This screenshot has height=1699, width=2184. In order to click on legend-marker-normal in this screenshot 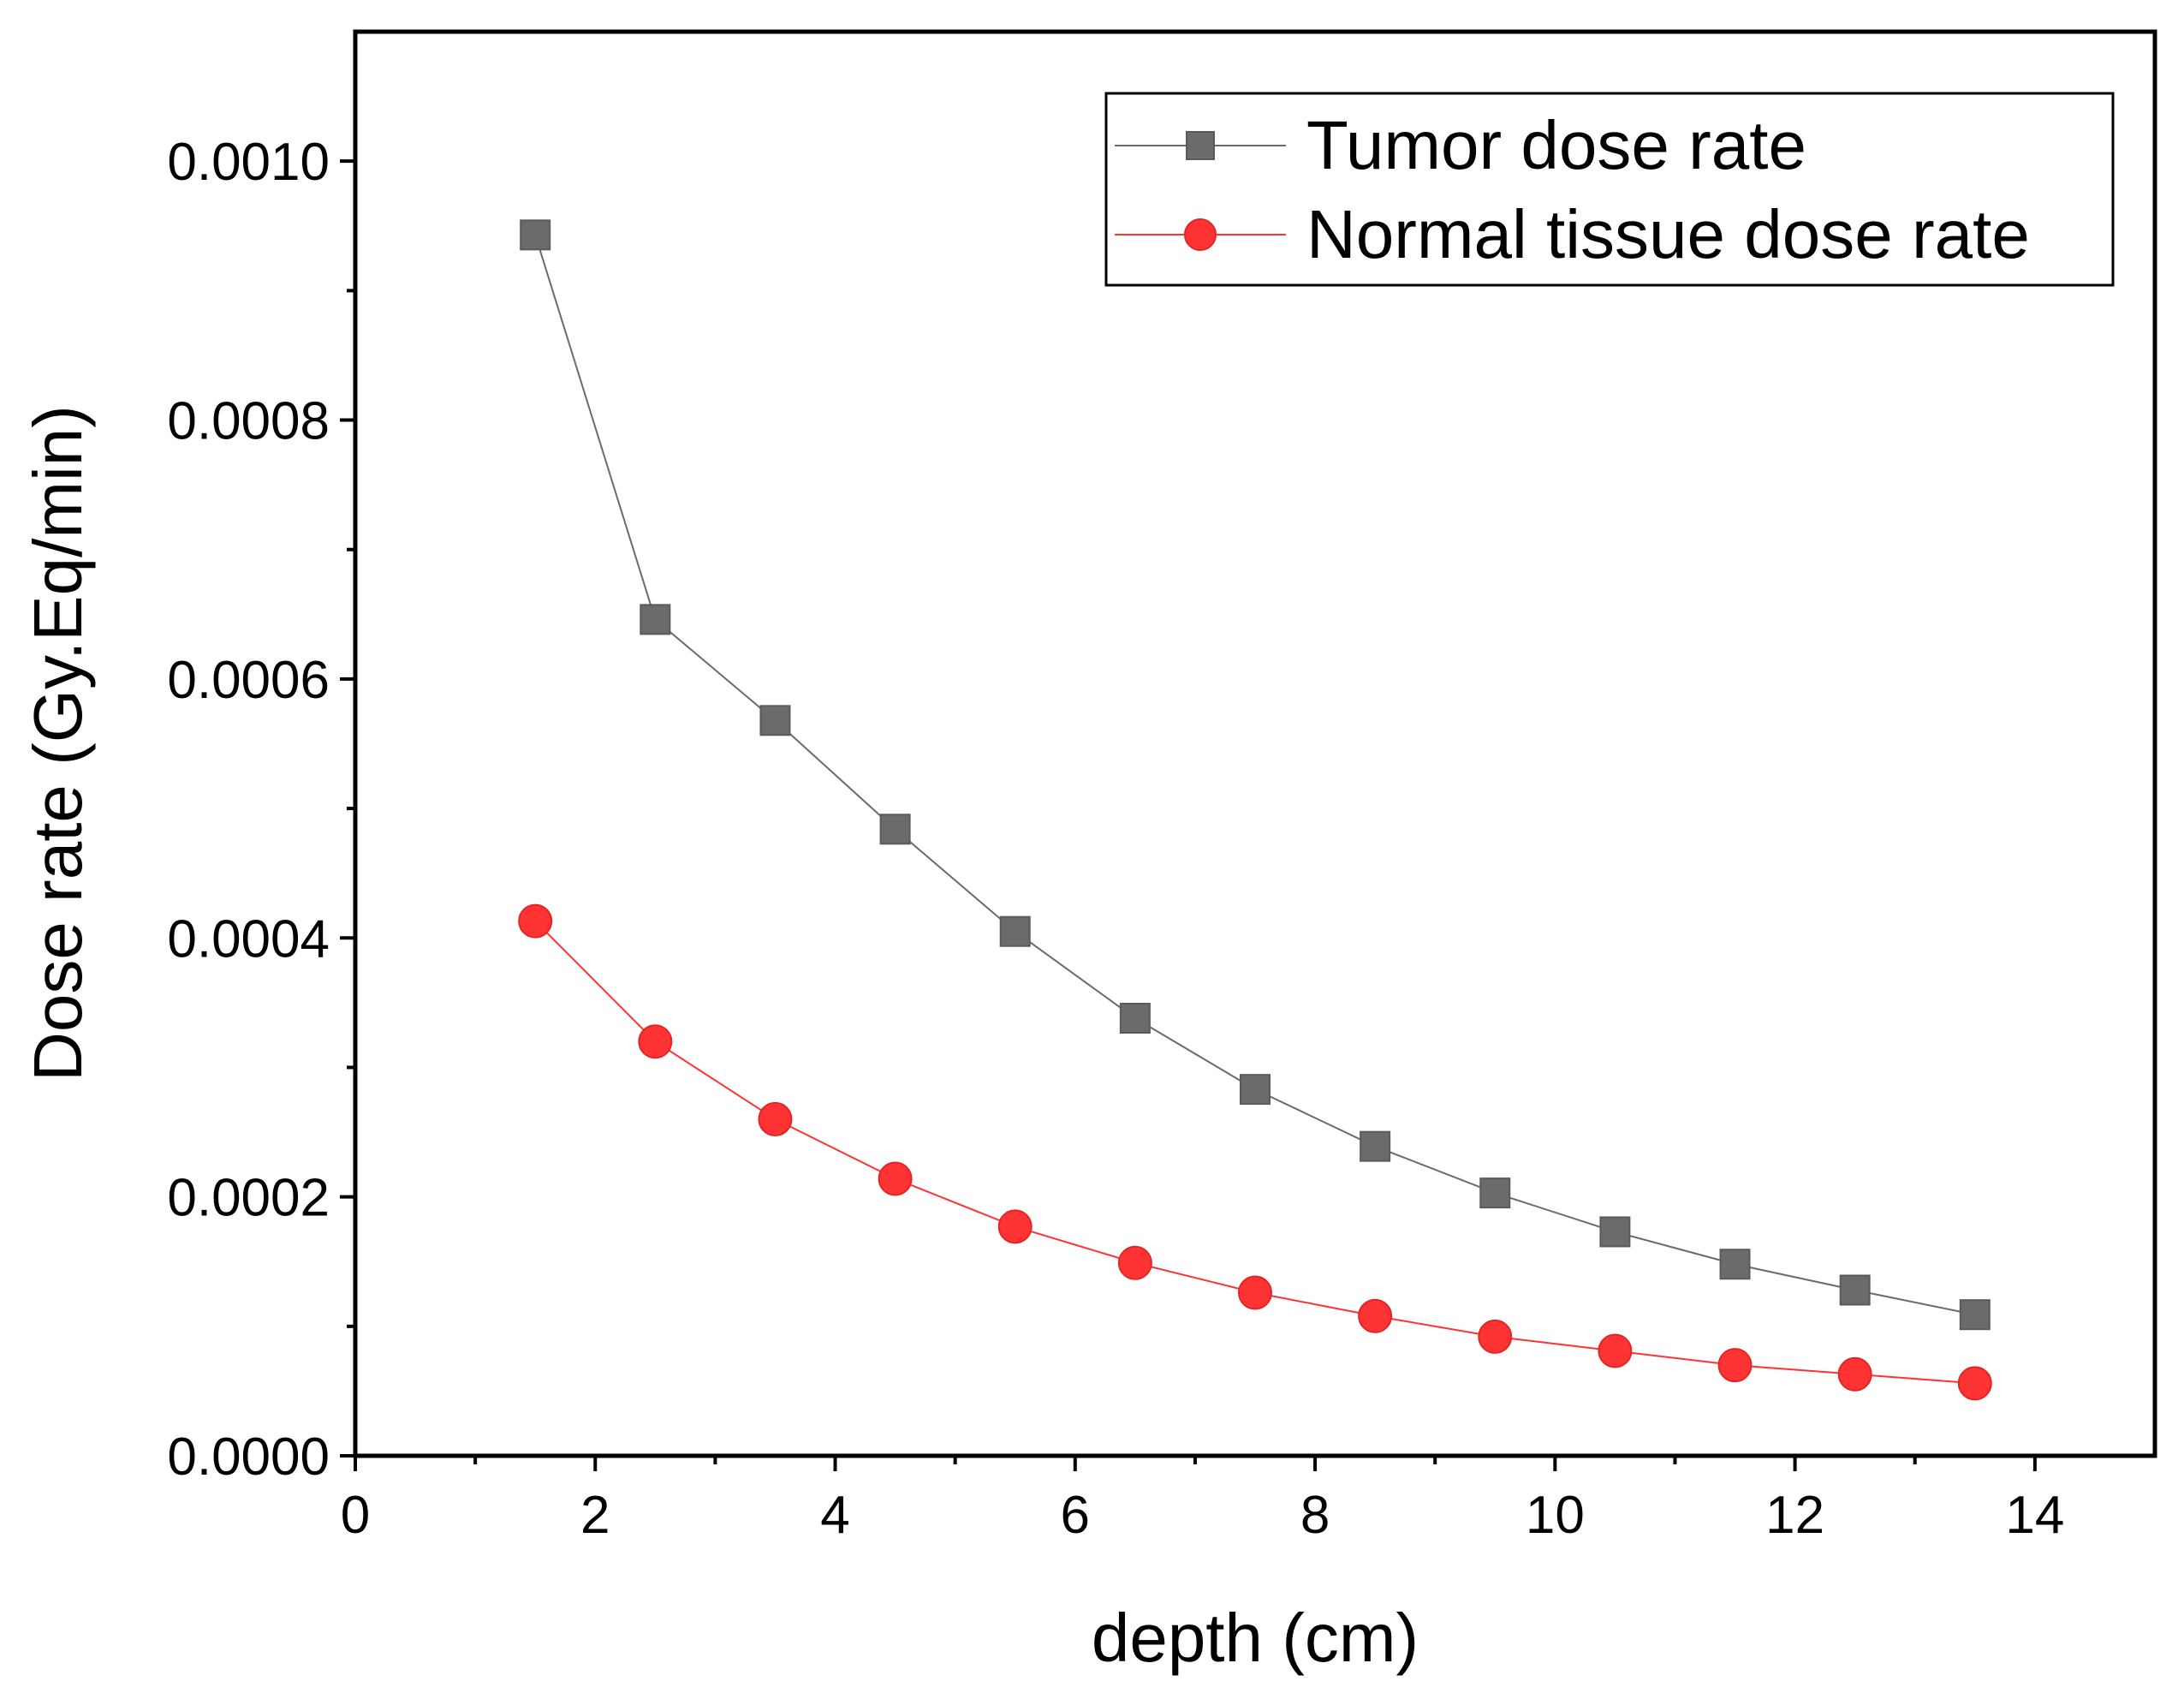, I will do `click(1200, 235)`.